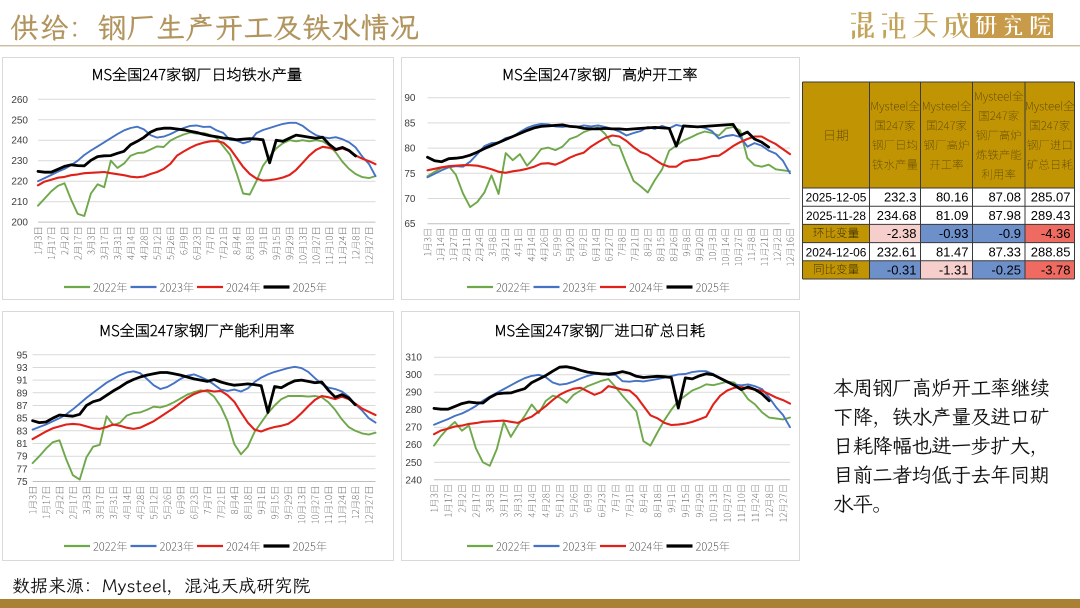 The image size is (1080, 608). I want to click on svg-text: 232.61, so click(897, 251).